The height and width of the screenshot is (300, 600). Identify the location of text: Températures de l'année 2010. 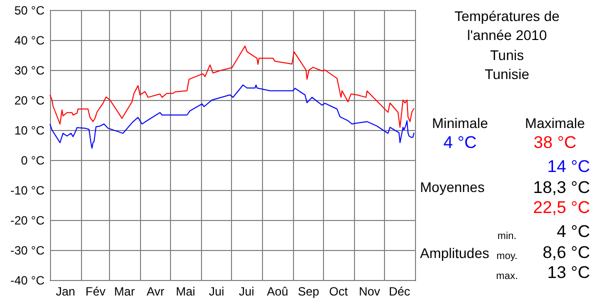
(507, 25).